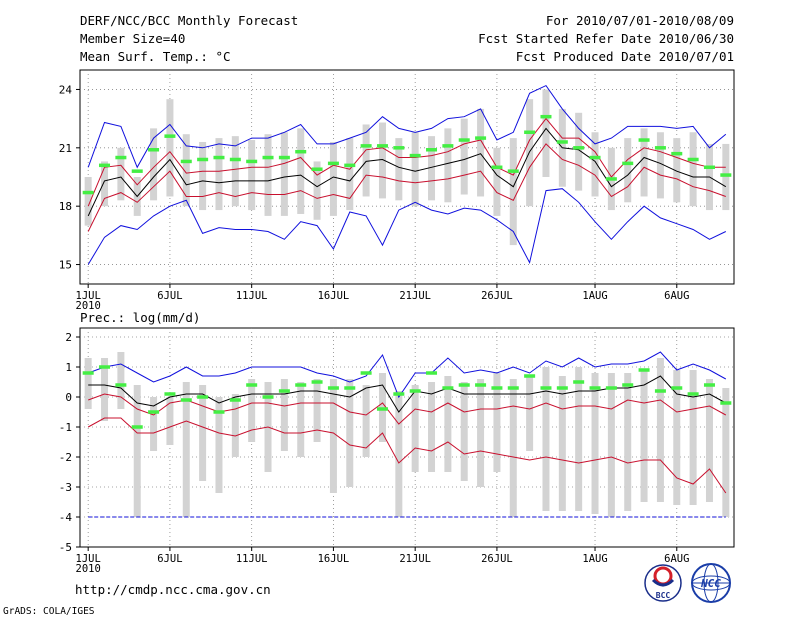 The height and width of the screenshot is (618, 800). Describe the element at coordinates (65, 487) in the screenshot. I see `y-tick-label: -3` at that location.